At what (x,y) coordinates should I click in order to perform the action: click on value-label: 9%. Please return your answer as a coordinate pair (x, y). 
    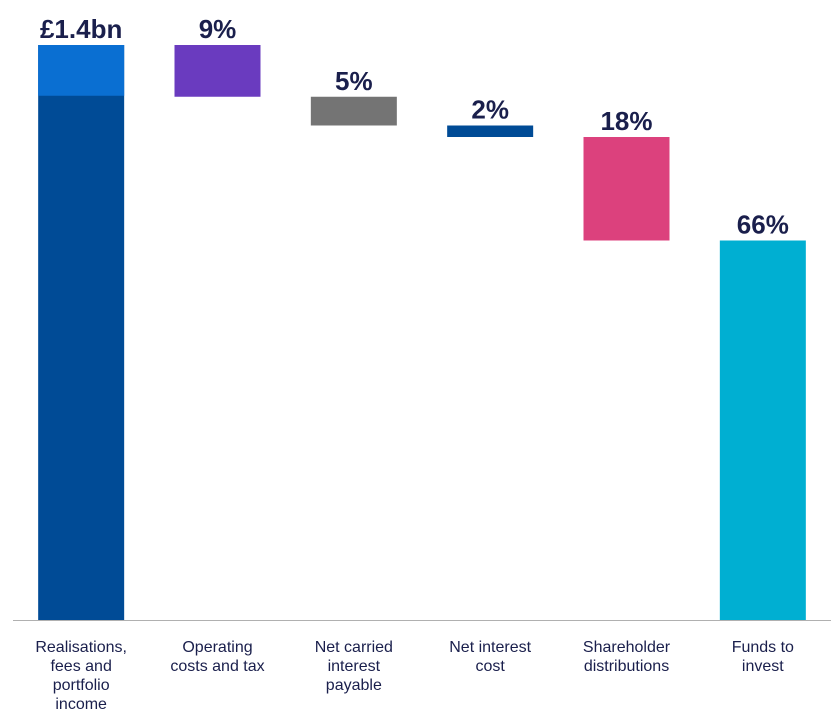
    Looking at the image, I should click on (218, 29).